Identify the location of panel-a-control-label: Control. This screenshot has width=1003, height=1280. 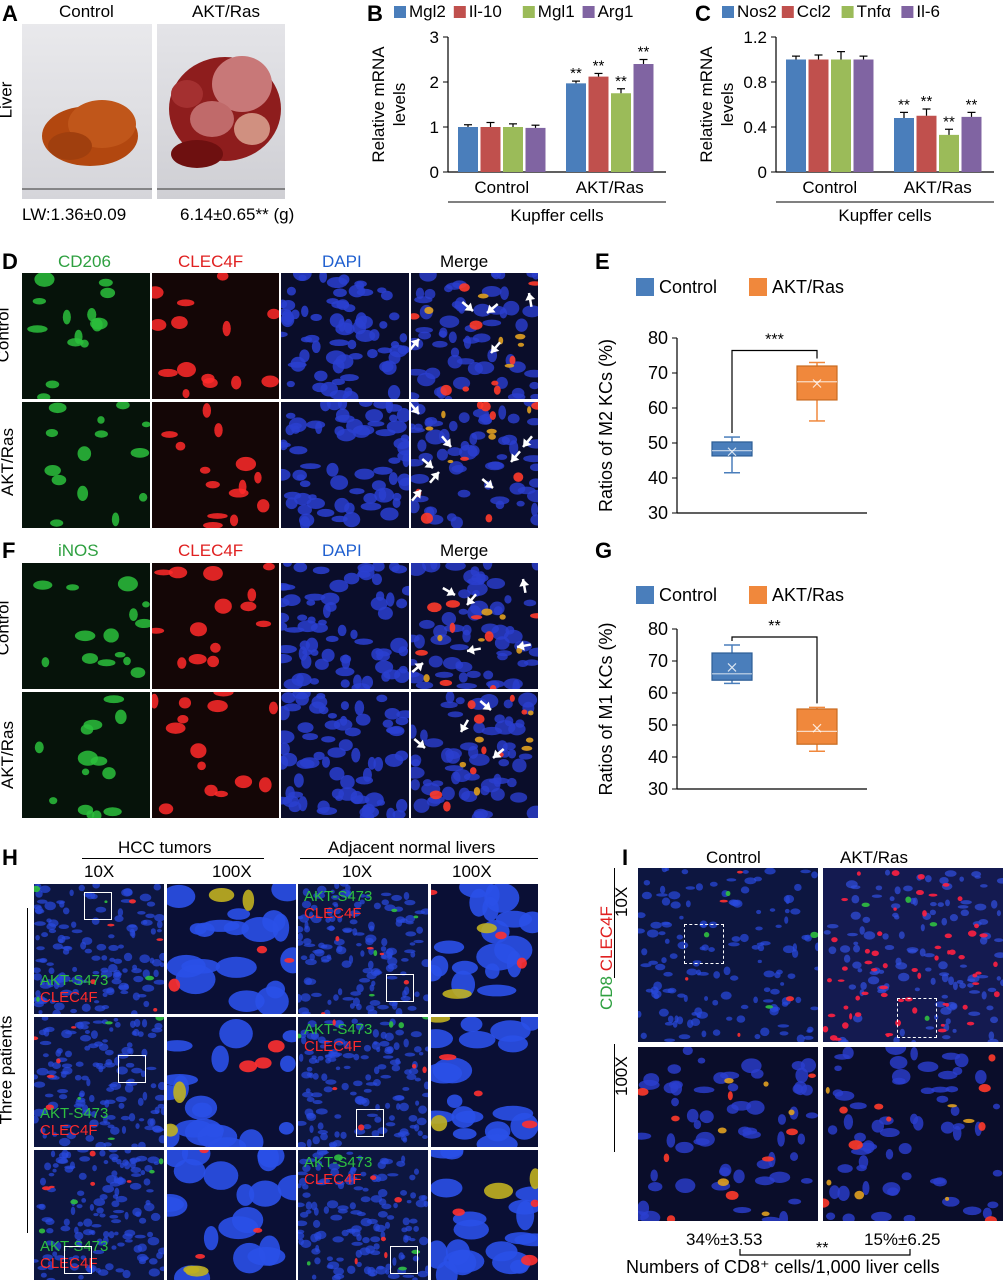
(86, 11).